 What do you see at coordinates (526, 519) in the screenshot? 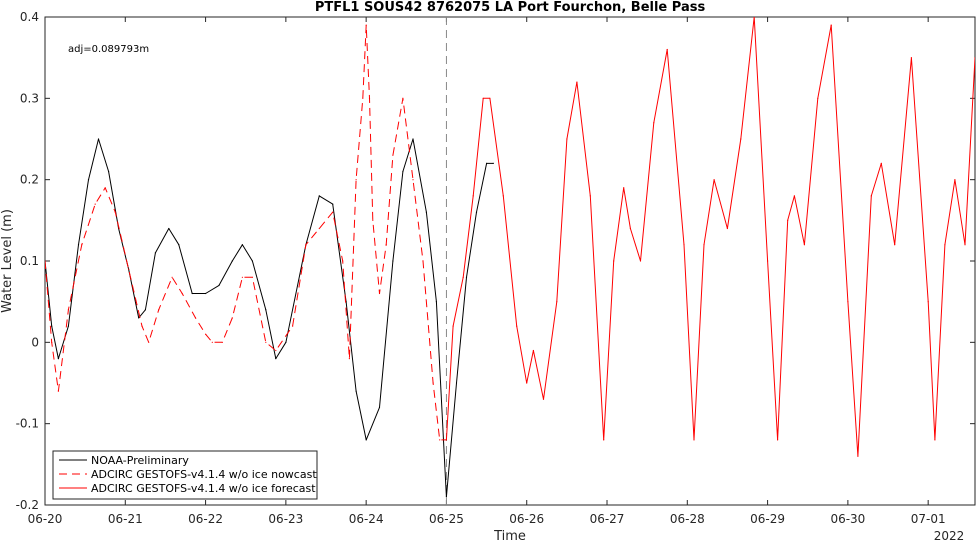
I see `x-tick-label: 06-26` at bounding box center [526, 519].